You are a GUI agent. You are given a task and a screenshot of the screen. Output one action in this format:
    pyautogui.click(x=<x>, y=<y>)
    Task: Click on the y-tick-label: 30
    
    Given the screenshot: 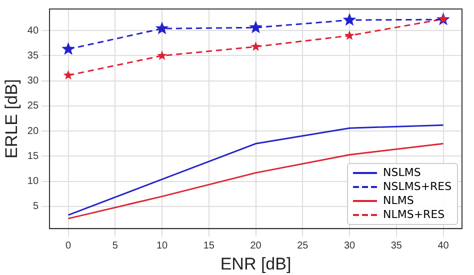 What is the action you would take?
    pyautogui.click(x=33, y=81)
    